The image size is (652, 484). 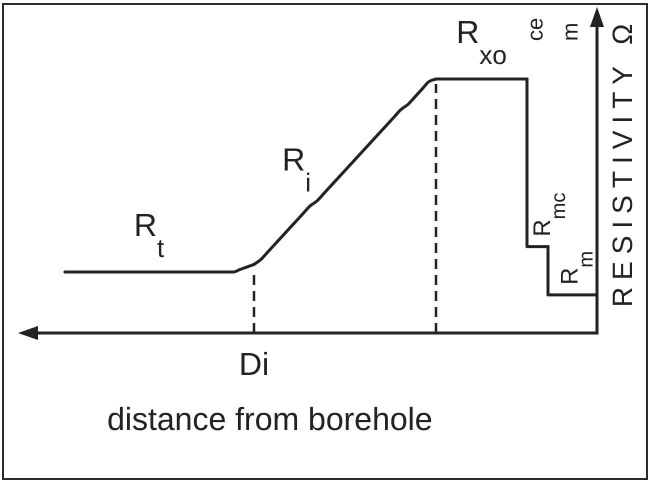 I want to click on y-axis-title: RESISTIVITY Ω, so click(x=622, y=162).